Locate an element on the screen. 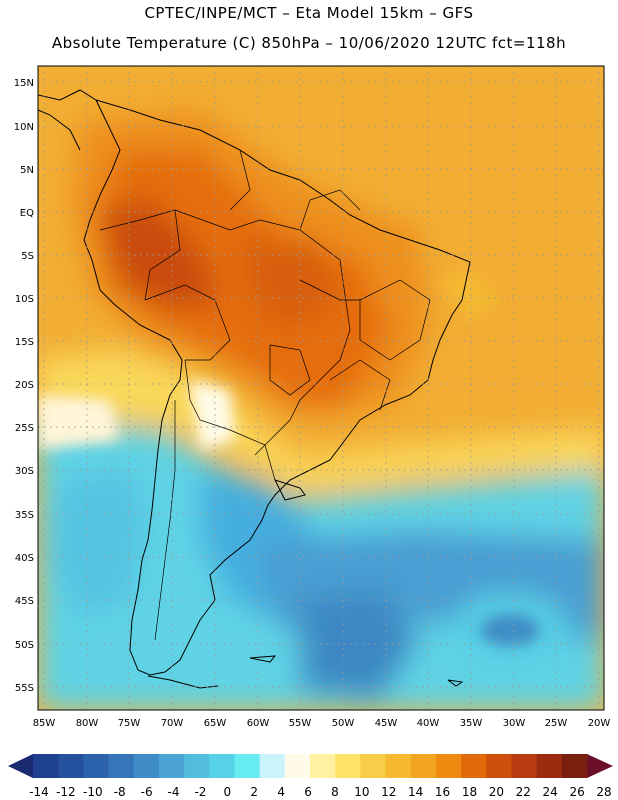  map-title-line-1: CPTEC/INPE/MCT – Eta Model 15km – GFS is located at coordinates (309, 13).